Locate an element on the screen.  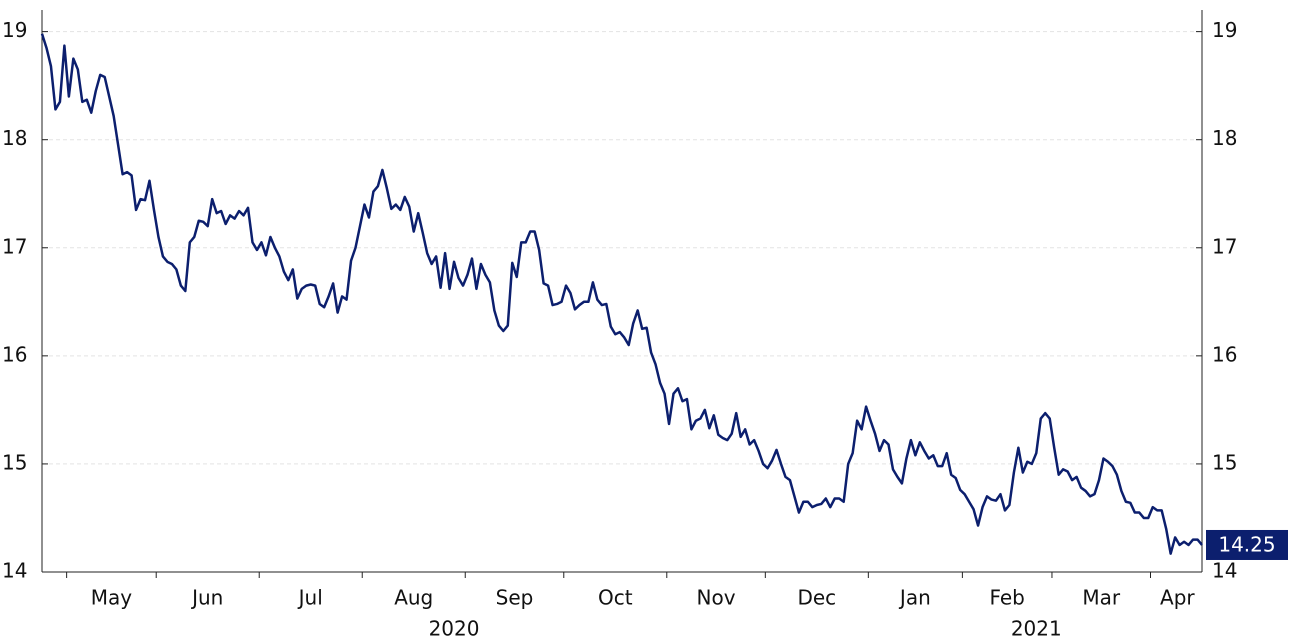
x-tick-label: Apr is located at coordinates (1177, 598).